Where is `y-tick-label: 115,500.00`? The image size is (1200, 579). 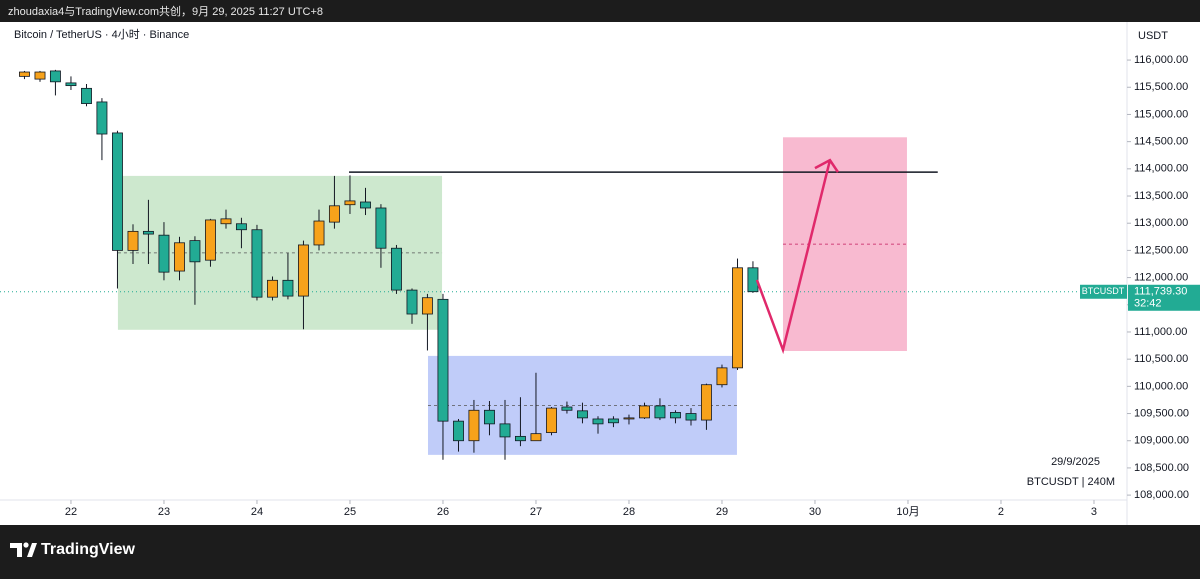 y-tick-label: 115,500.00 is located at coordinates (1161, 87).